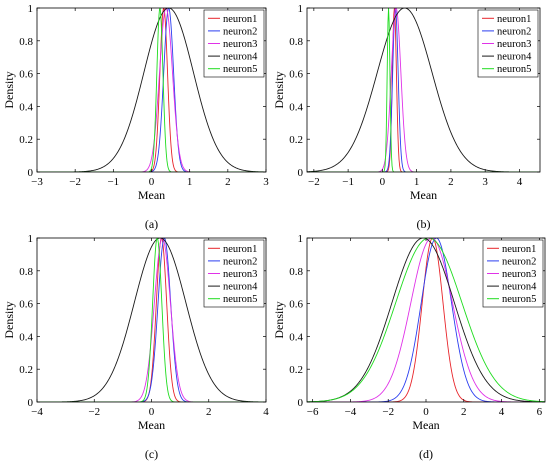 The width and height of the screenshot is (550, 464). I want to click on panel-caption: (a), so click(151, 224).